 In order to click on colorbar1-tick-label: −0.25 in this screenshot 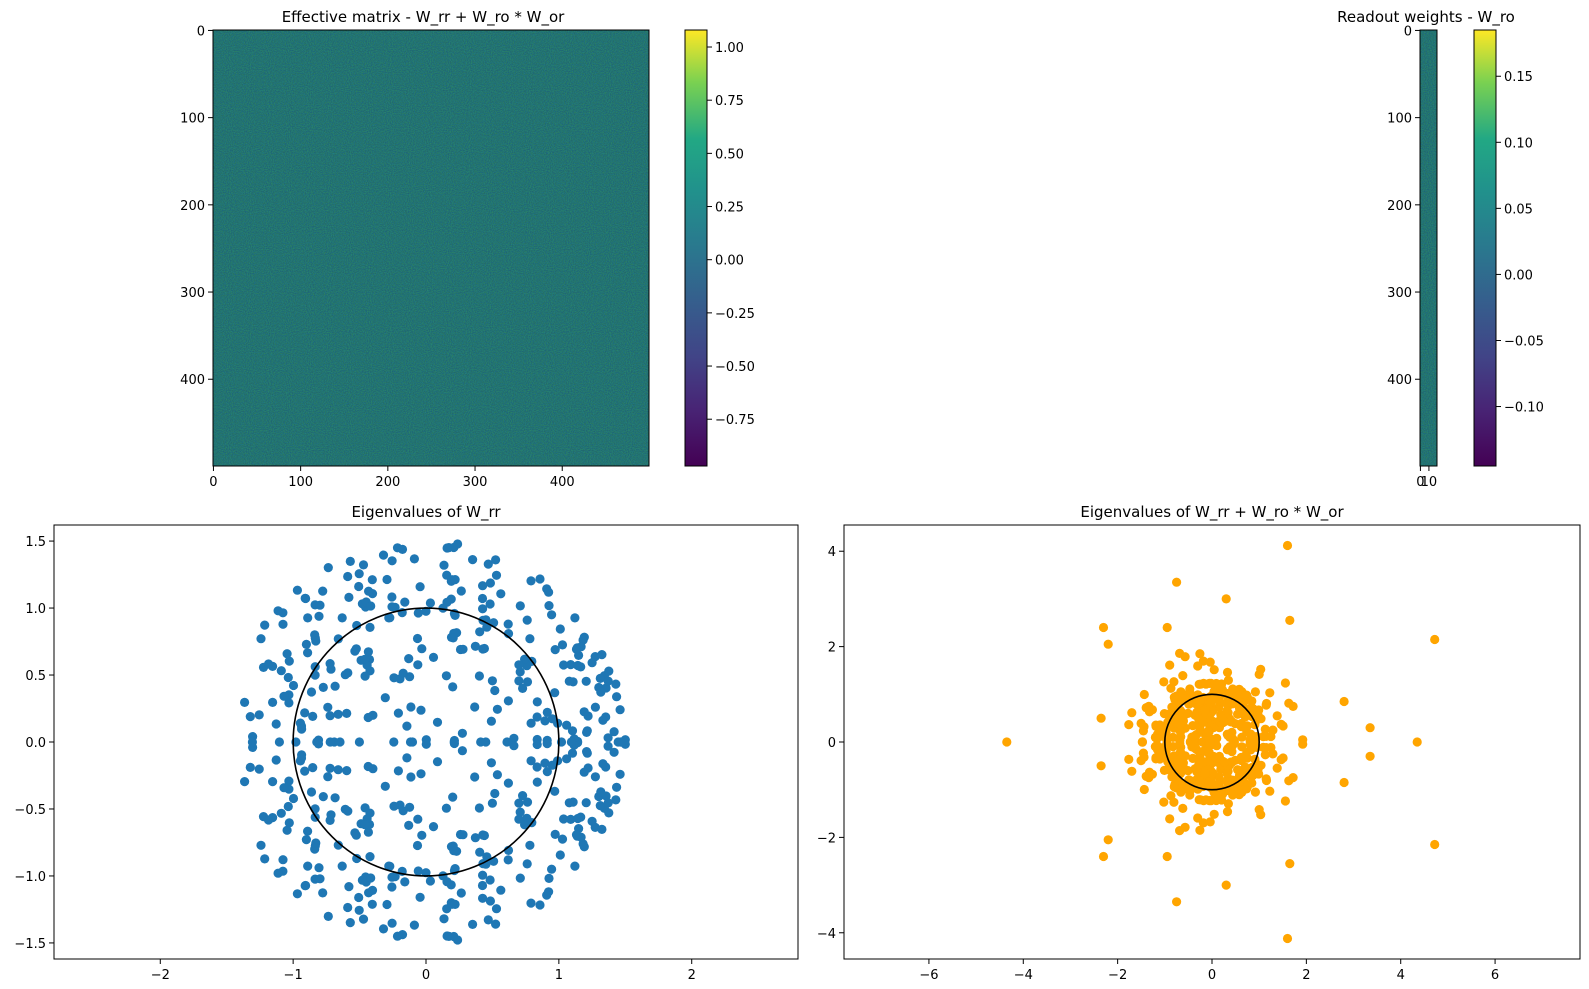, I will do `click(735, 314)`.